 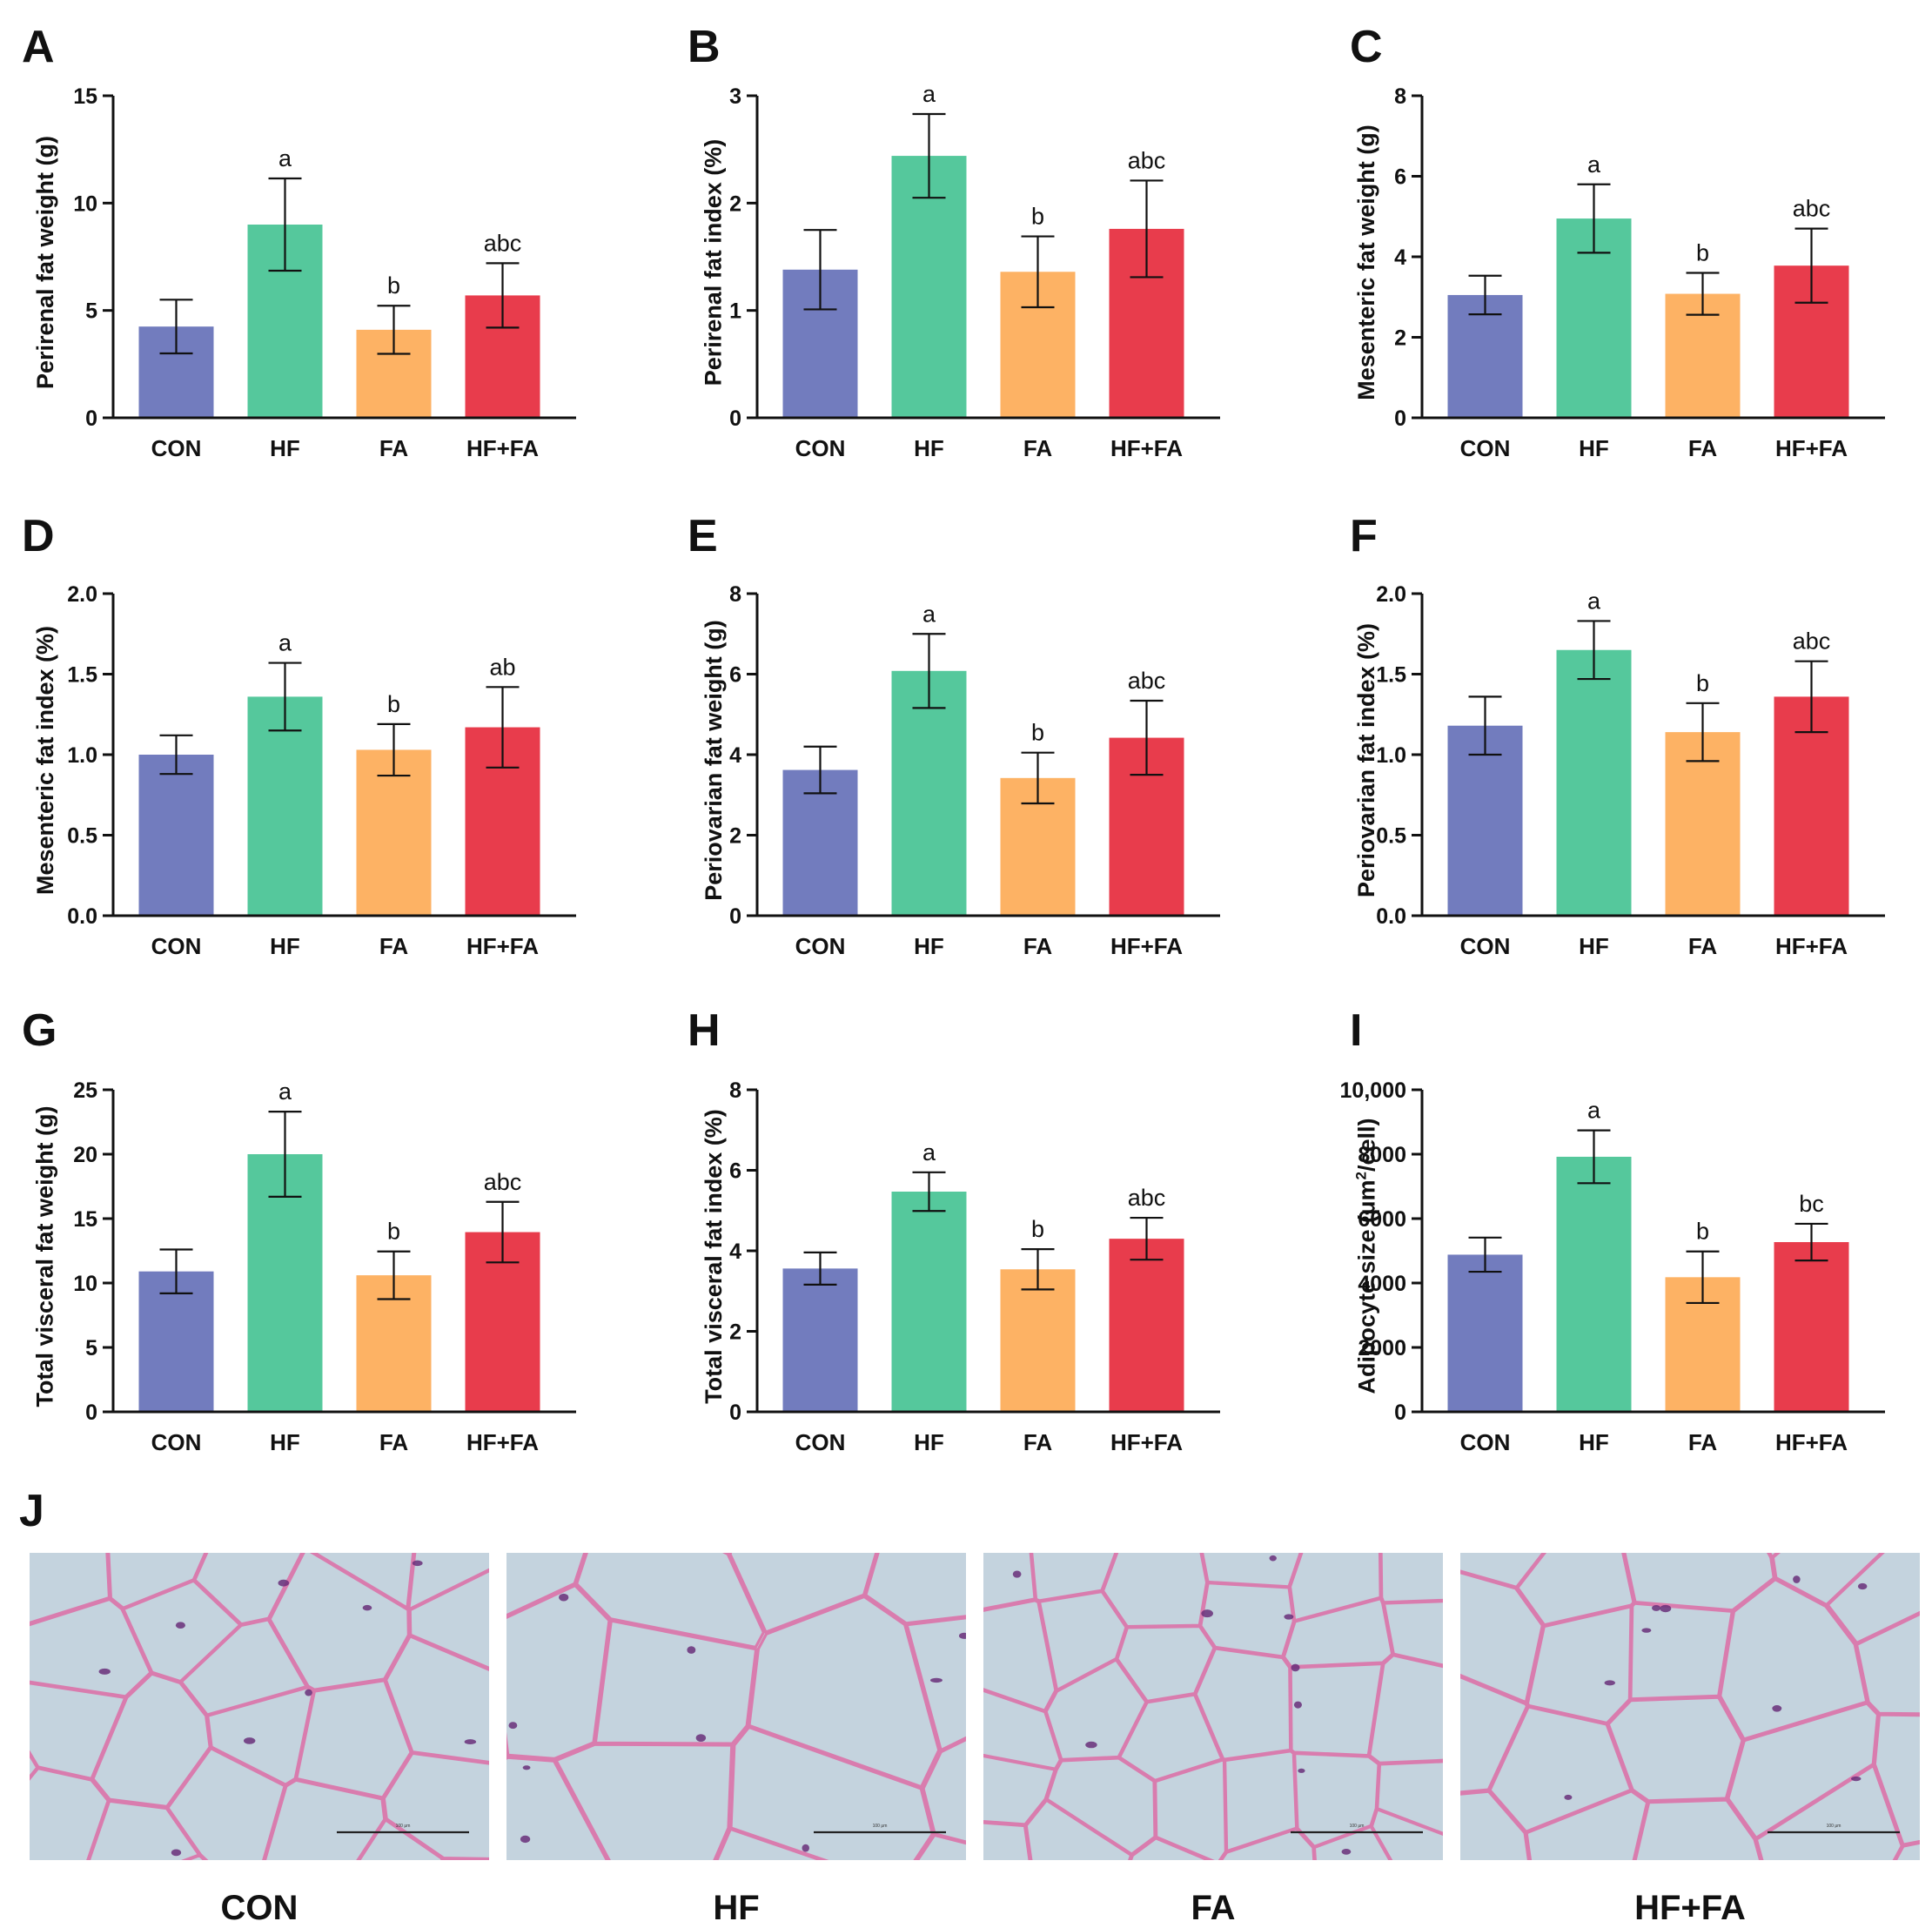 I want to click on y-tick-label: 2.0, so click(x=82, y=594).